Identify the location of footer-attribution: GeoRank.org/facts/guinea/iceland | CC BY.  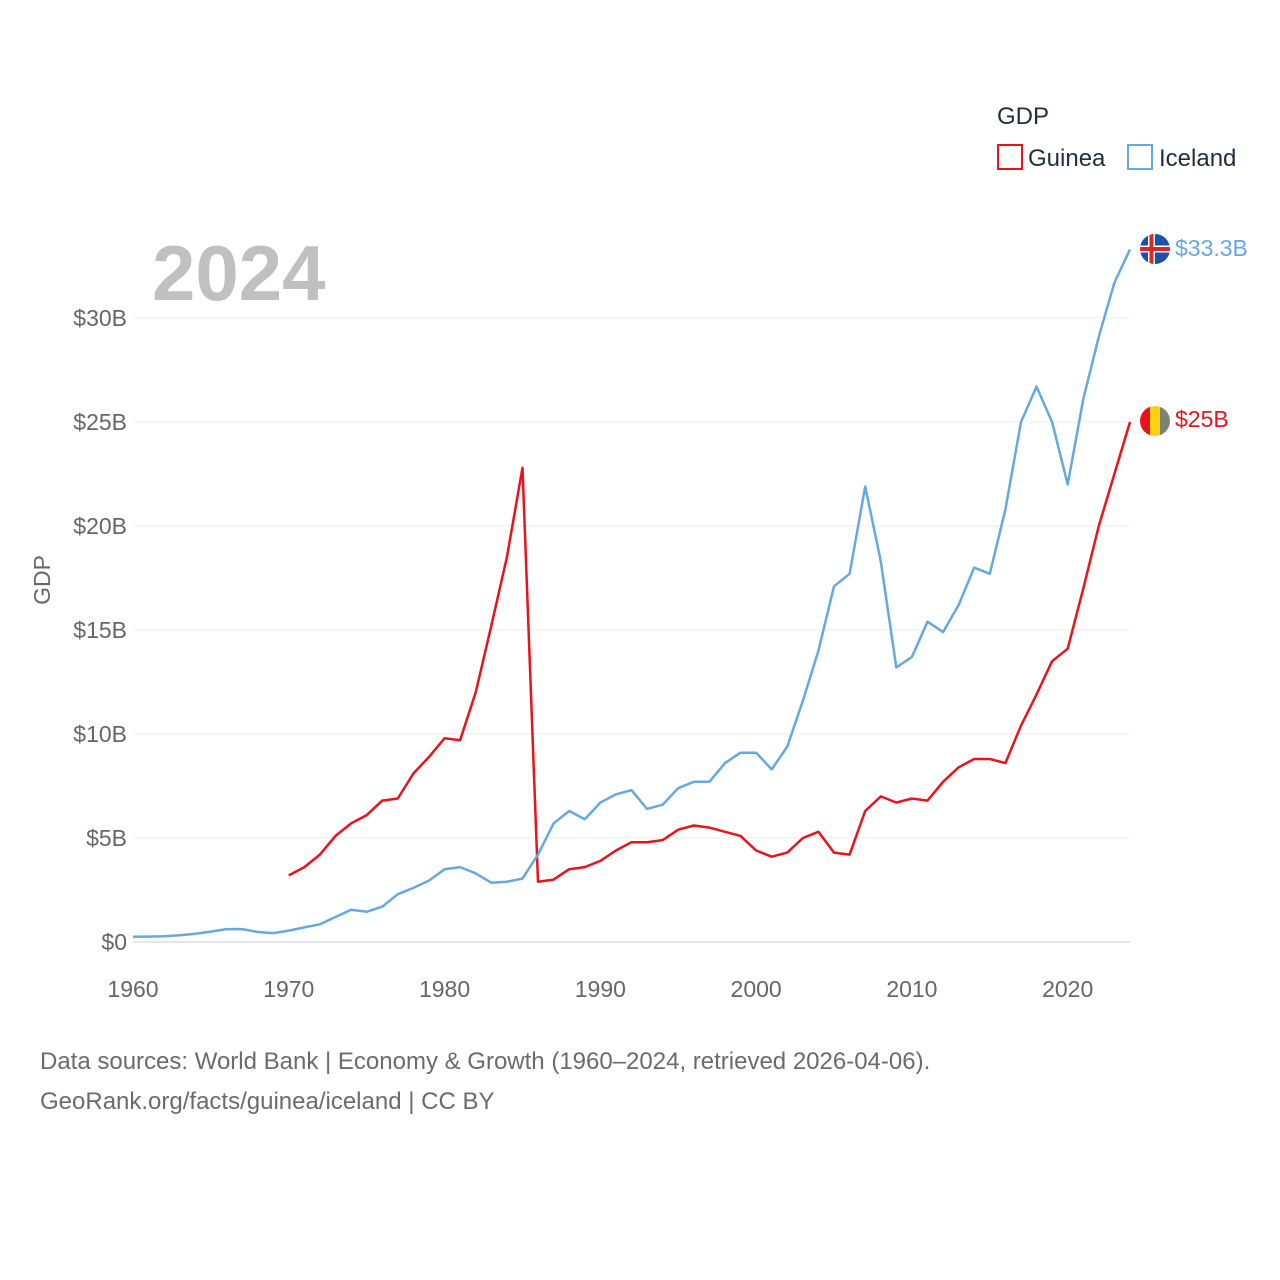
(267, 1101).